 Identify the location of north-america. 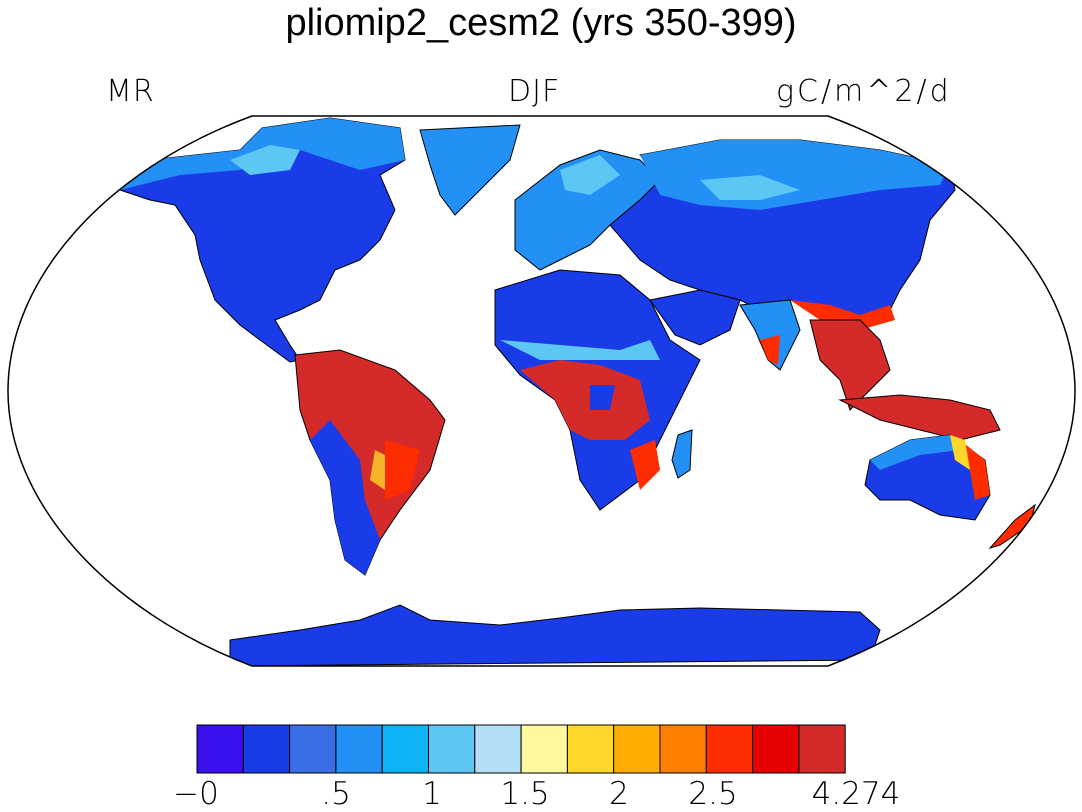
(262, 240).